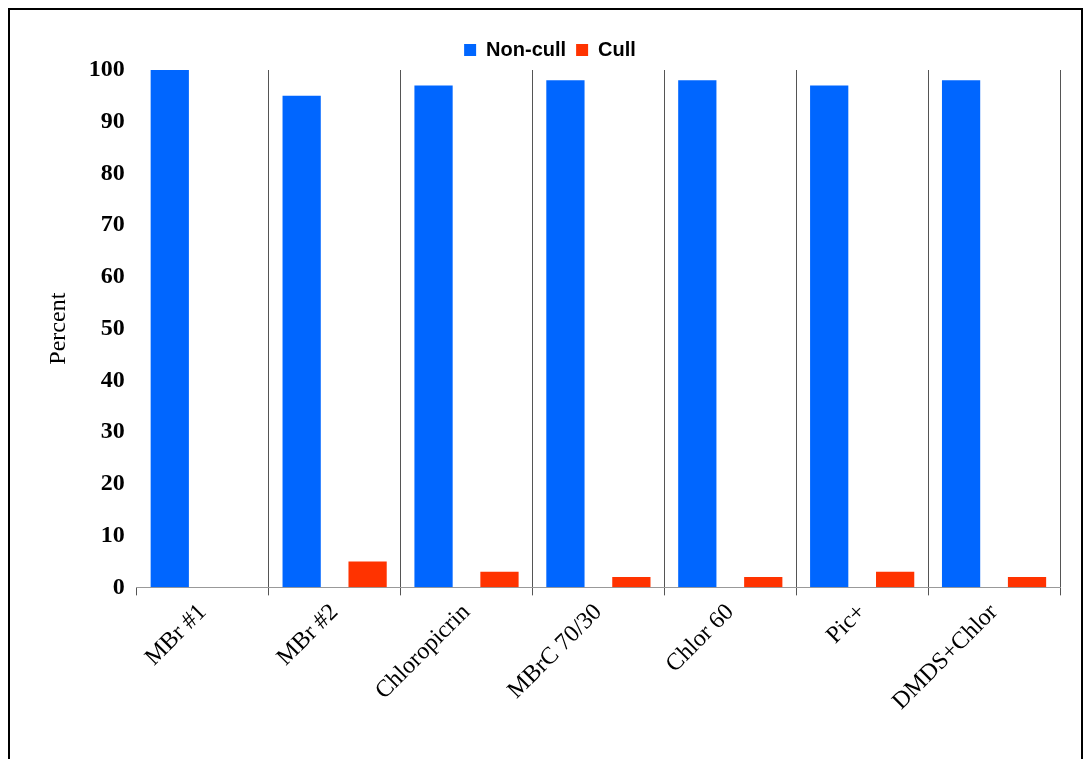  What do you see at coordinates (112, 275) in the screenshot?
I see `y-tick-label: 60` at bounding box center [112, 275].